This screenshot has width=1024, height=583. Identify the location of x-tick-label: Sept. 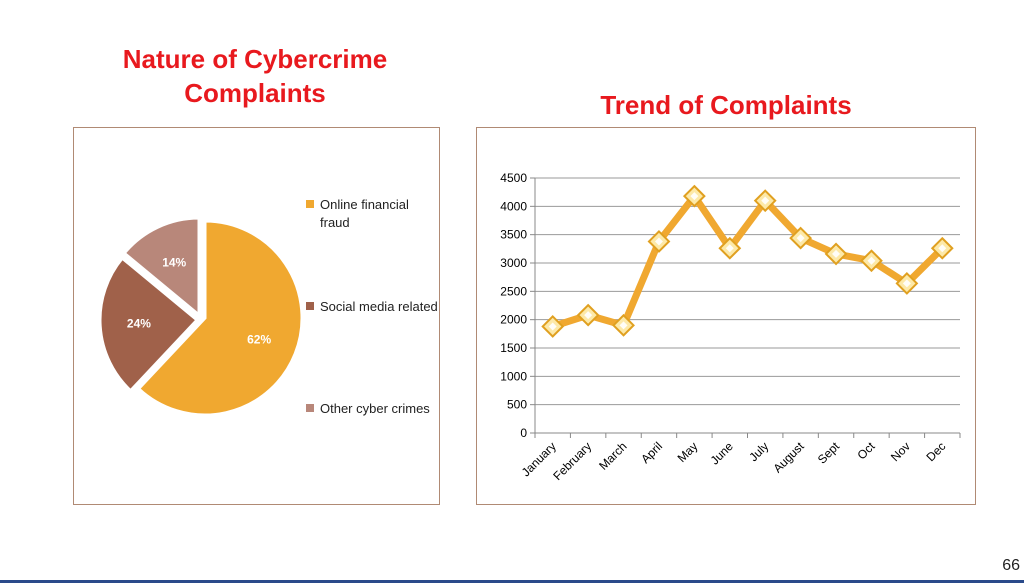
(829, 453).